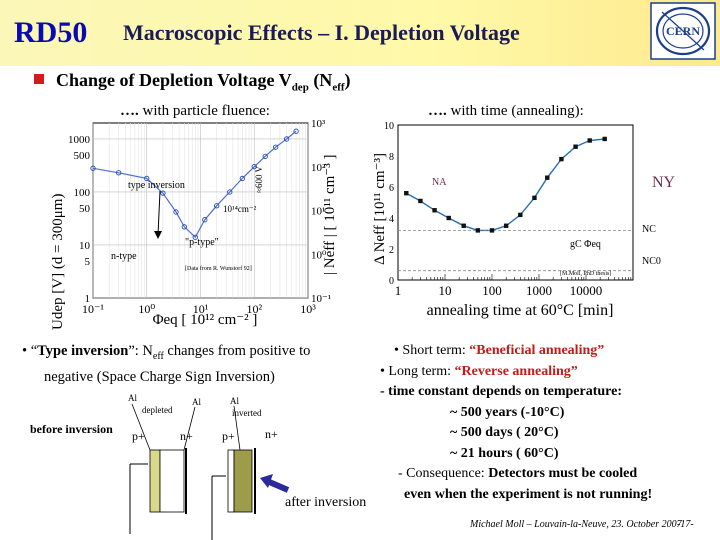 This screenshot has height=540, width=720. What do you see at coordinates (398, 290) in the screenshot?
I see `x-tick-label: 1` at bounding box center [398, 290].